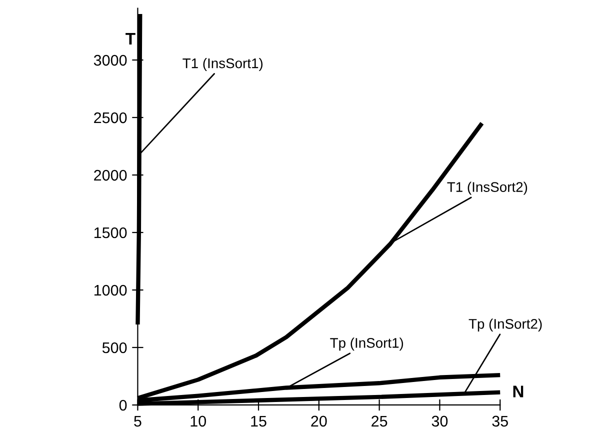 This screenshot has height=435, width=604. What do you see at coordinates (114, 348) in the screenshot?
I see `y-tick-label: 500` at bounding box center [114, 348].